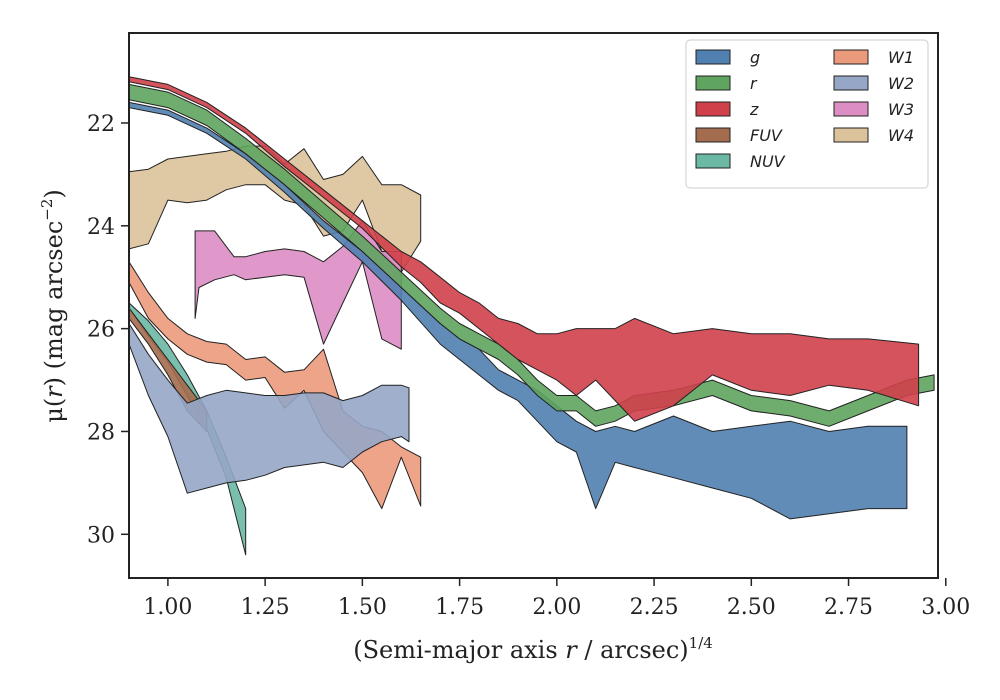 Image resolution: width=1000 pixels, height=700 pixels. I want to click on axis-label-superscript: 1/4, so click(701, 643).